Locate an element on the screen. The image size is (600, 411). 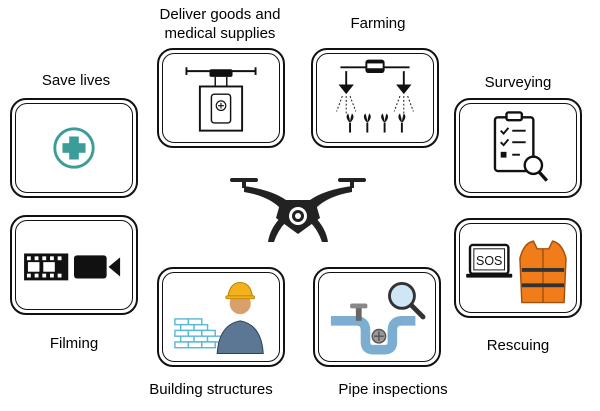
tile-save-lives is located at coordinates (74, 148).